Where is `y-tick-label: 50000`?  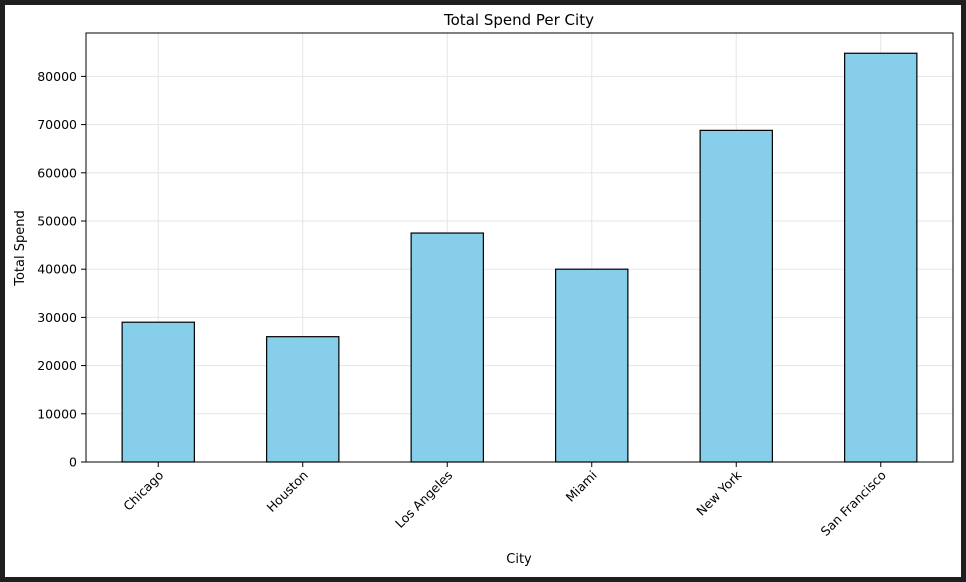 y-tick-label: 50000 is located at coordinates (57, 220).